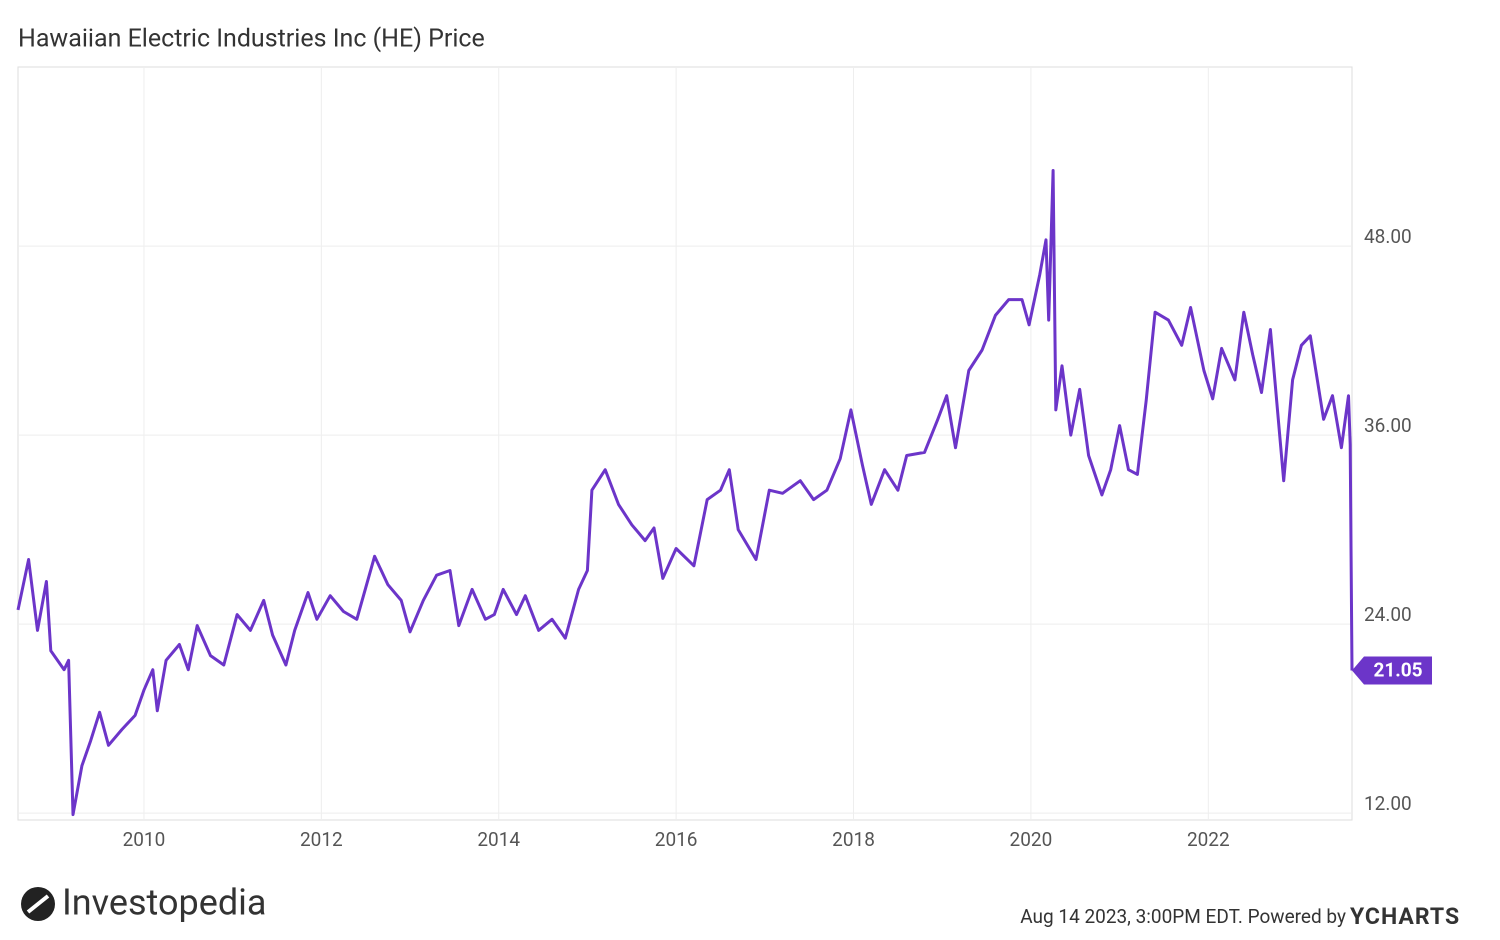 This screenshot has height=940, width=1500. I want to click on source-note: Aug 14 2023, 3:00PM EDT. Powered by, so click(1183, 916).